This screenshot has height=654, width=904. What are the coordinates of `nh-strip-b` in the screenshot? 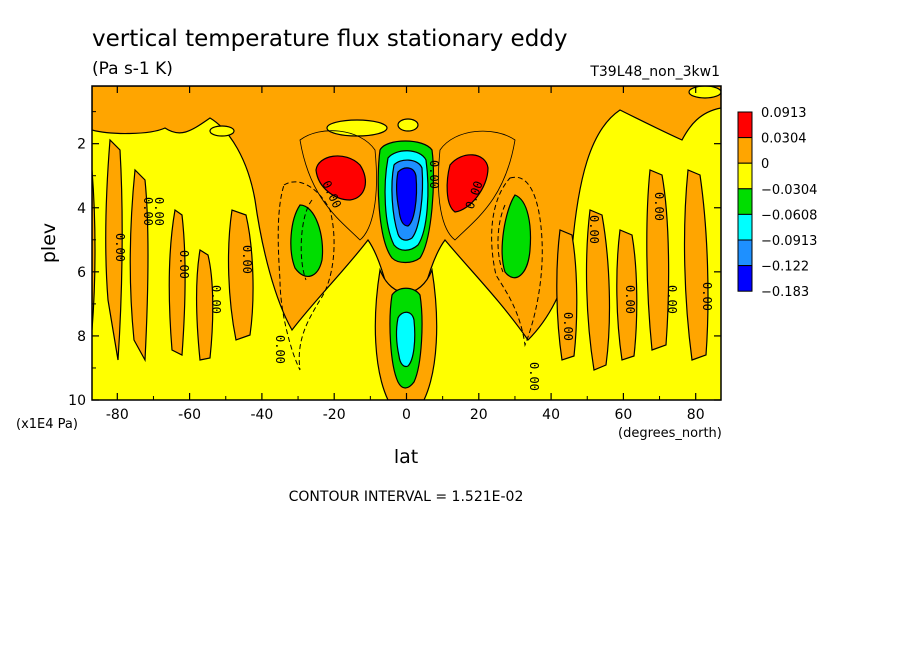 It's located at (598, 290).